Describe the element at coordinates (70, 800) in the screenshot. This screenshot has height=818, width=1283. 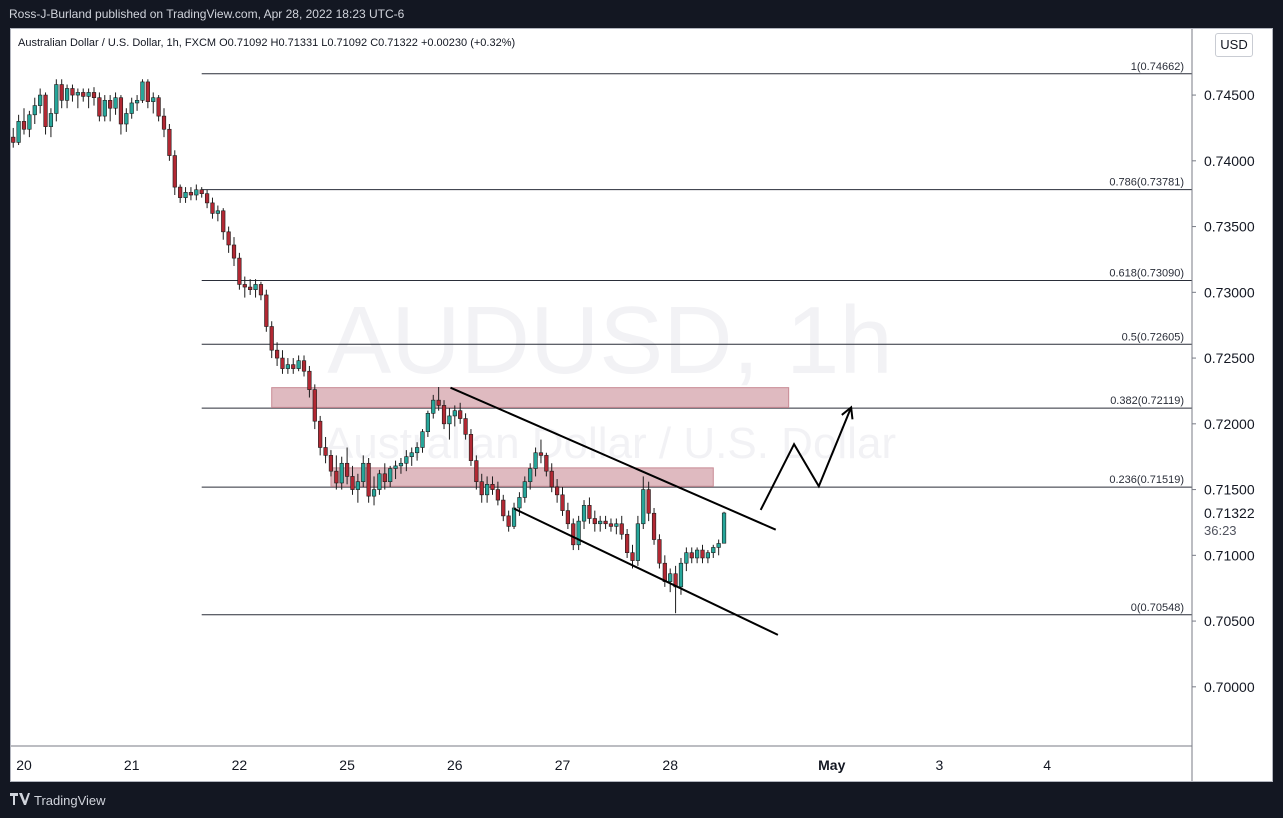
I see `tradingview-brand-label: TradingView` at that location.